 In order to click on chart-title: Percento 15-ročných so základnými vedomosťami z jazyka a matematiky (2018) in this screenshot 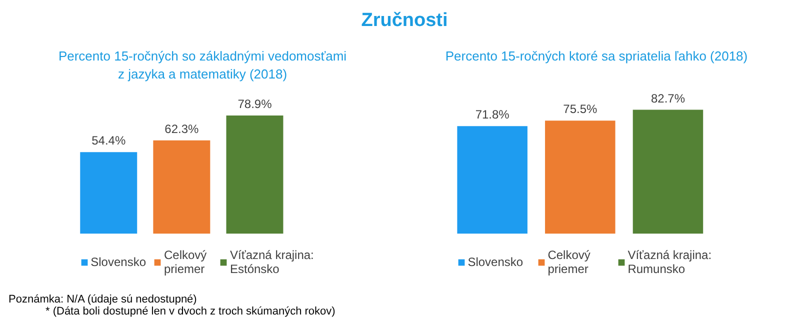, I will do `click(202, 65)`.